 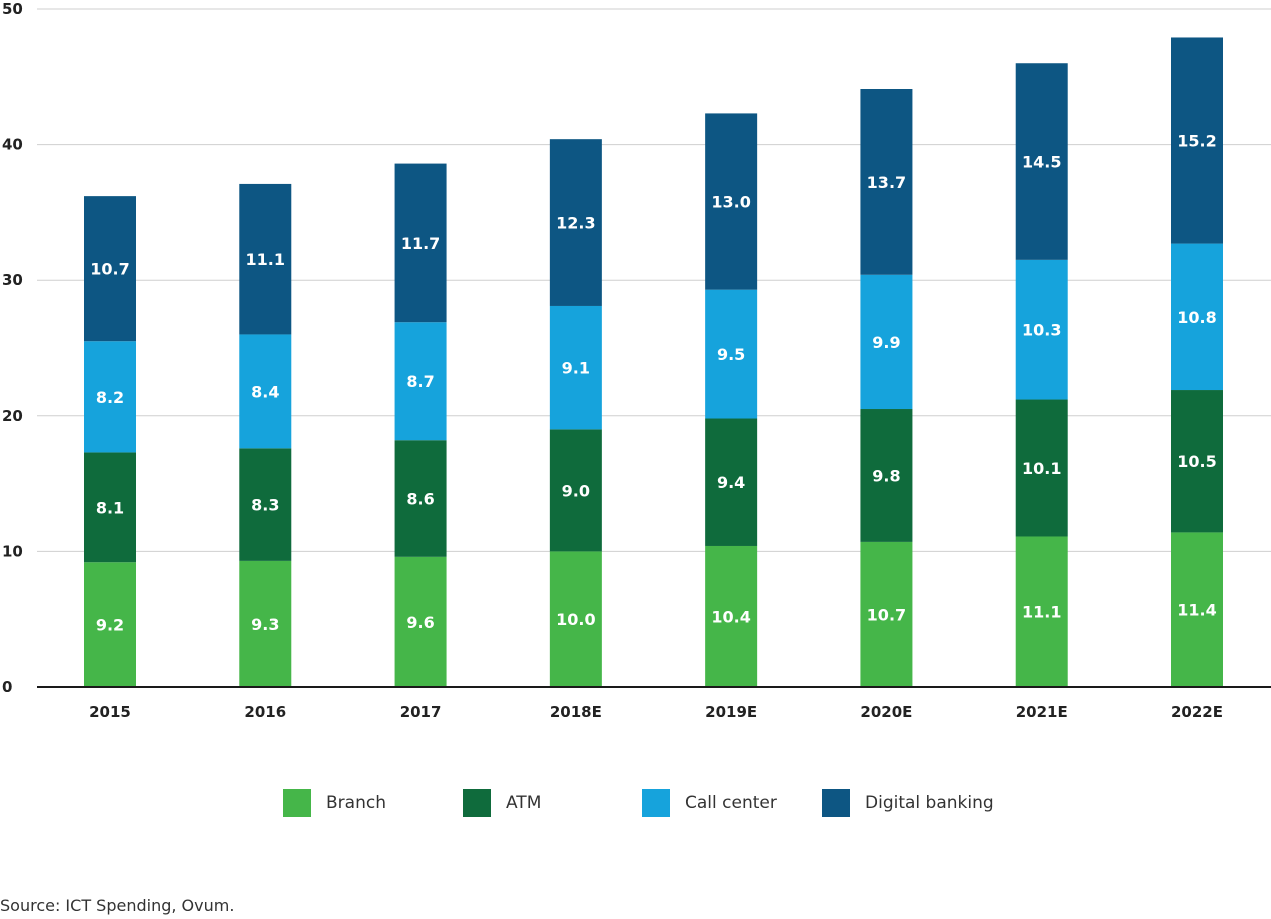 I want to click on x-tick-label-2015: 2015, so click(x=110, y=712).